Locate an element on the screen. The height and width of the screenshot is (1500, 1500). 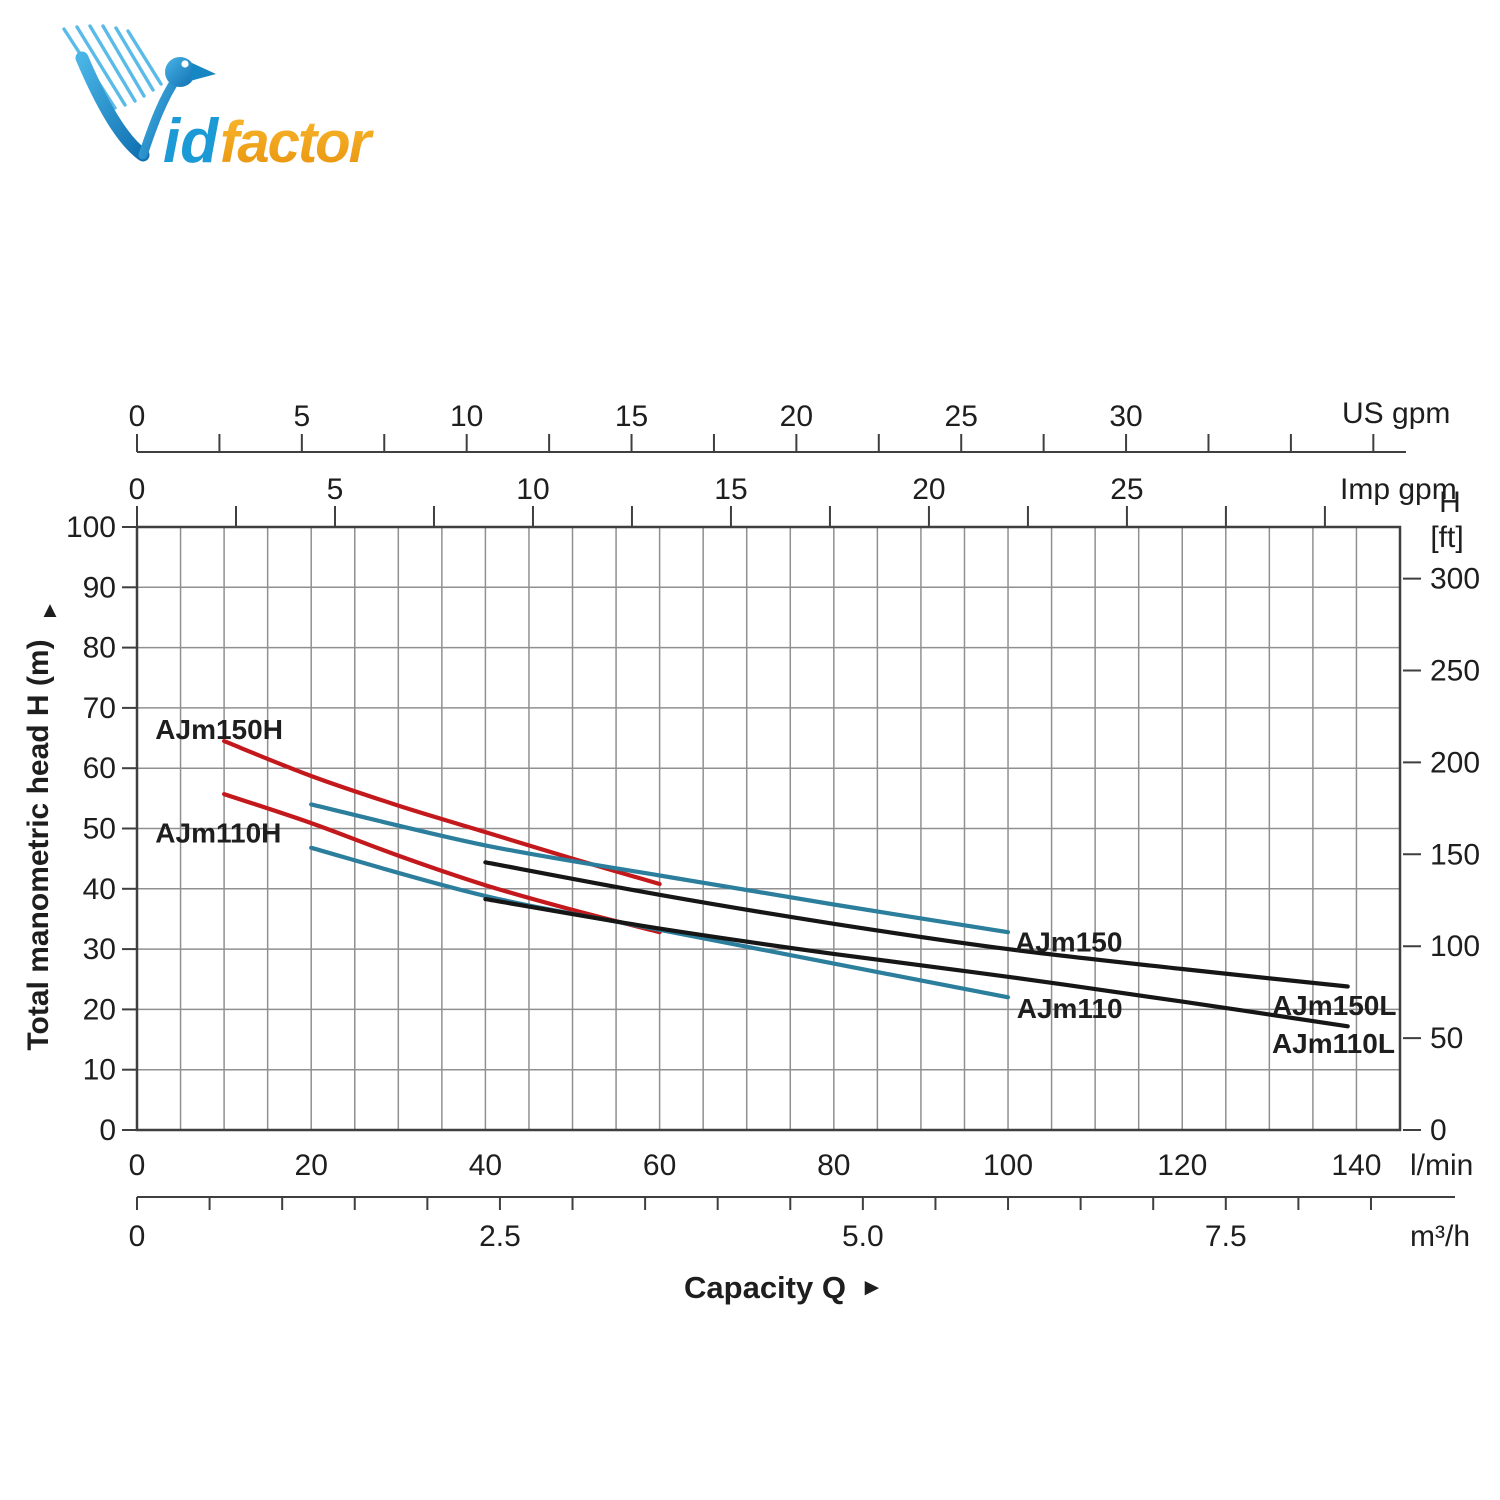
curve-label-AJm150L: AJm150L is located at coordinates (1334, 1005).